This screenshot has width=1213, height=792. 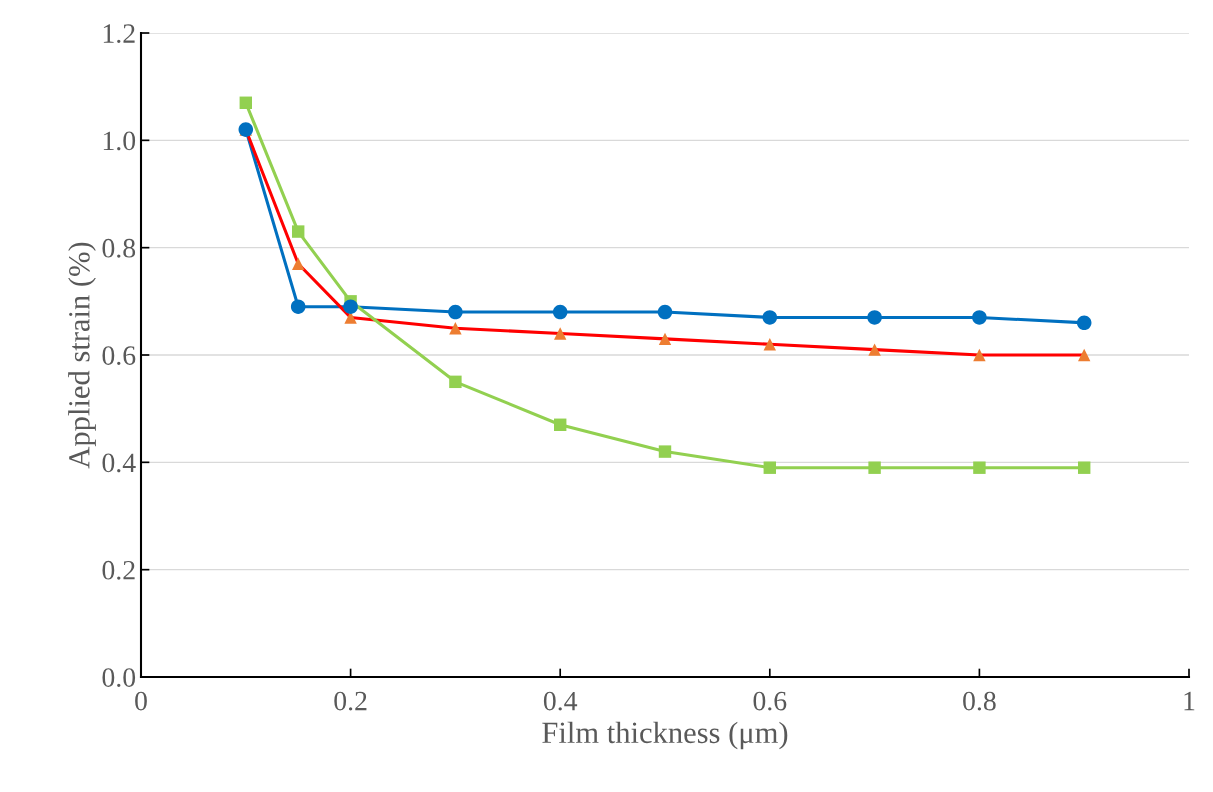 What do you see at coordinates (119, 356) in the screenshot?
I see `y-tick-label: 0.6` at bounding box center [119, 356].